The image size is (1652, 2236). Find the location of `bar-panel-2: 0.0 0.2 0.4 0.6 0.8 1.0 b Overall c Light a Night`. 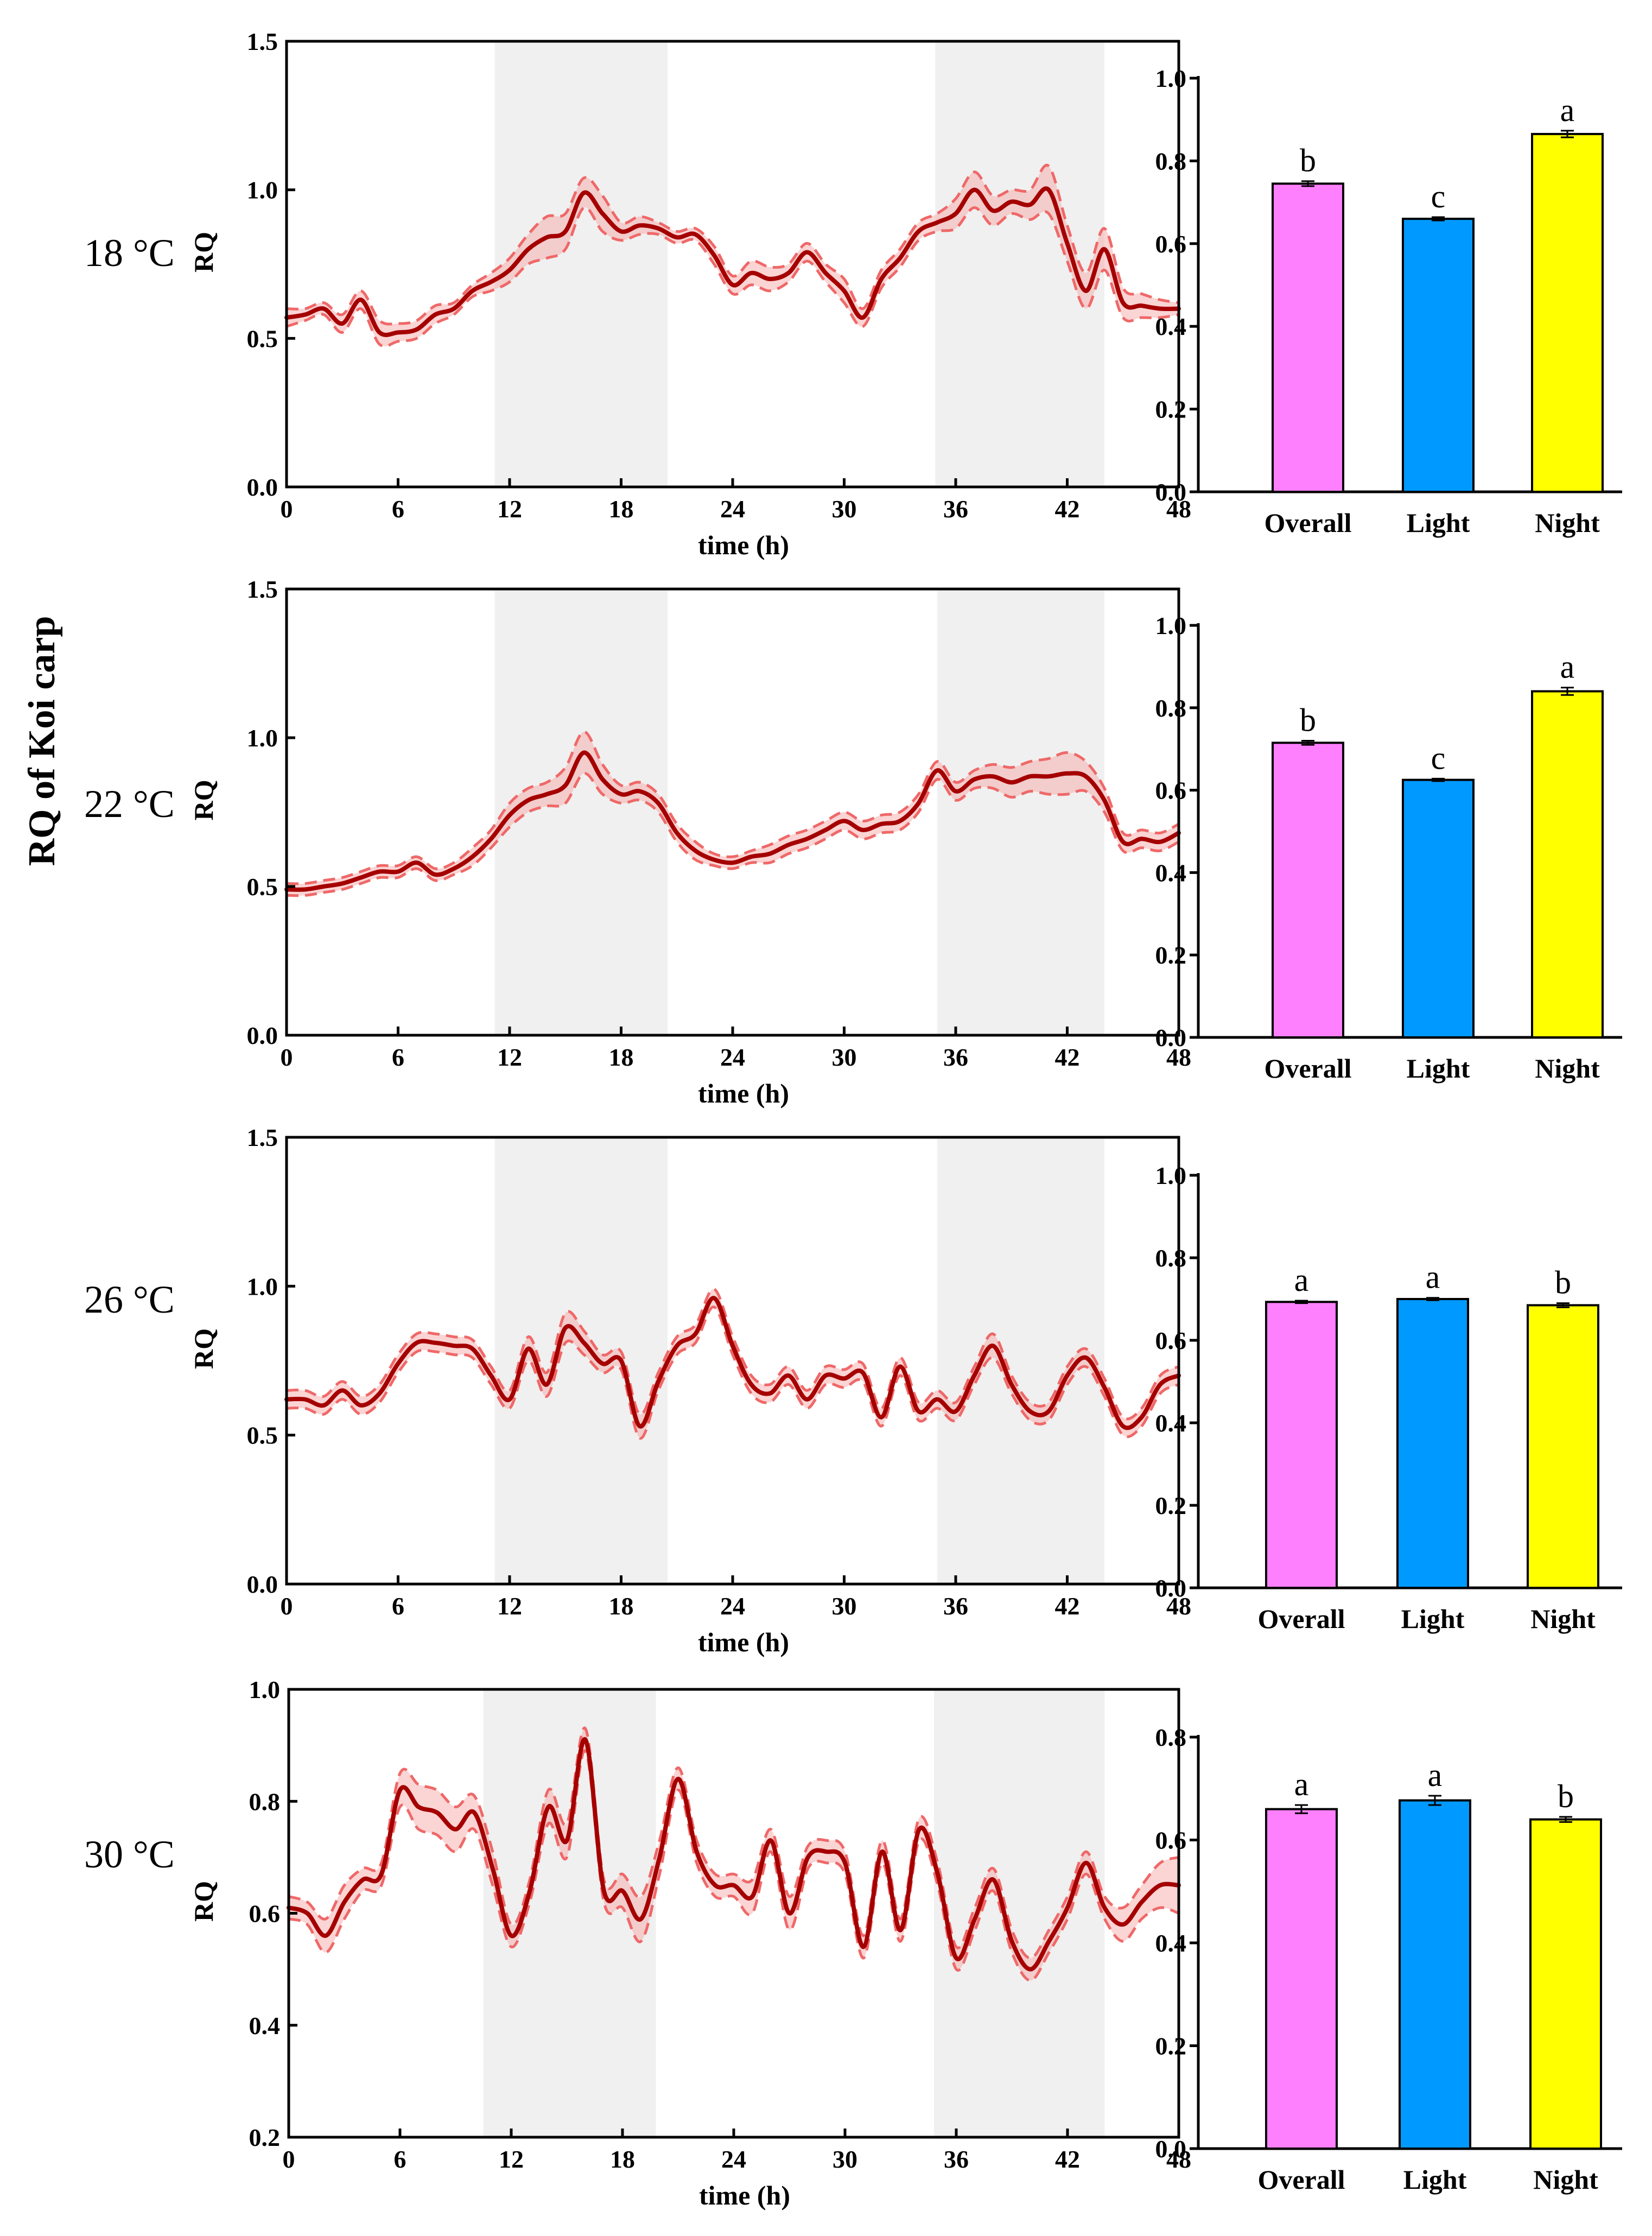

bar-panel-2: 0.0 0.2 0.4 0.6 0.8 1.0 b Overall c Light a Night is located at coordinates (1388, 848).